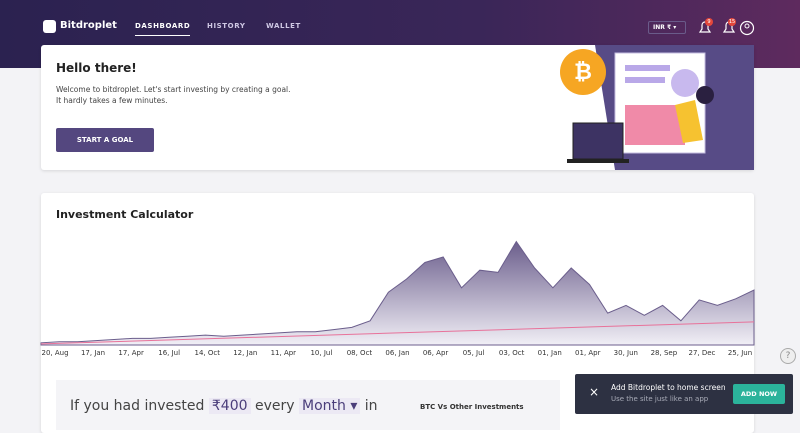 This screenshot has height=433, width=800. I want to click on illustration: ₿, so click(657, 107).